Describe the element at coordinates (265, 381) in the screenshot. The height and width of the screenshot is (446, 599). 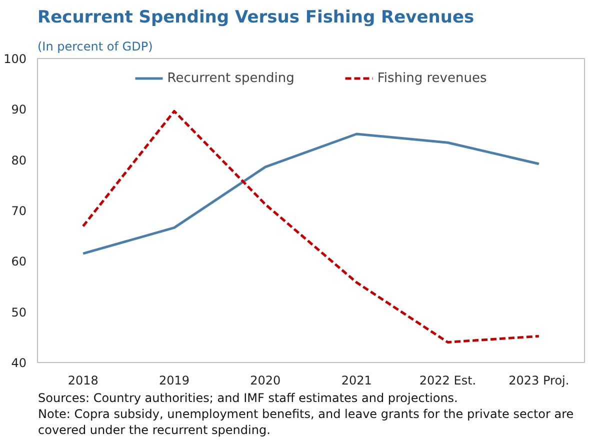
I see `x-tick-label: 2020` at that location.